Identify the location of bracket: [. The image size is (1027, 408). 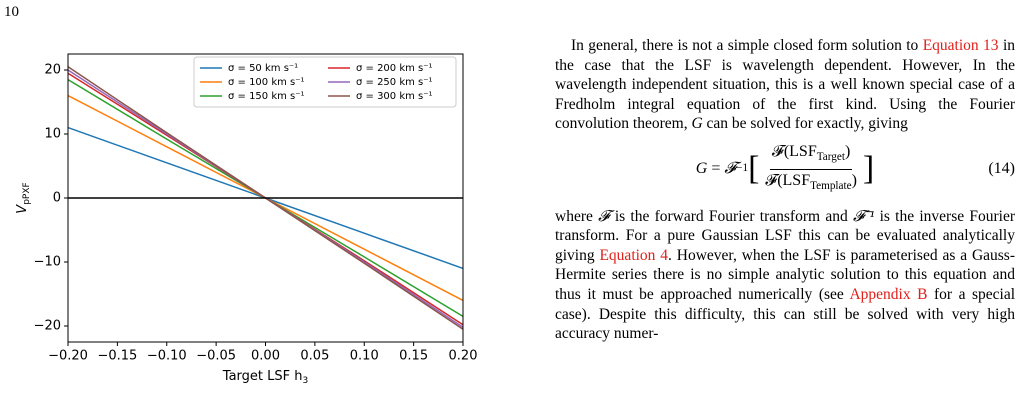
(754, 169).